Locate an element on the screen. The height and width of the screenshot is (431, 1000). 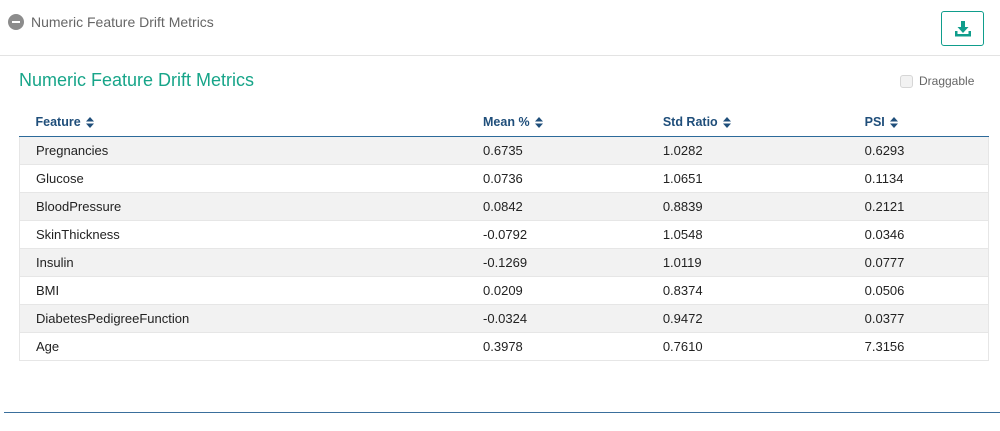
std-ratio-cell: 0.9472 is located at coordinates (747, 318).